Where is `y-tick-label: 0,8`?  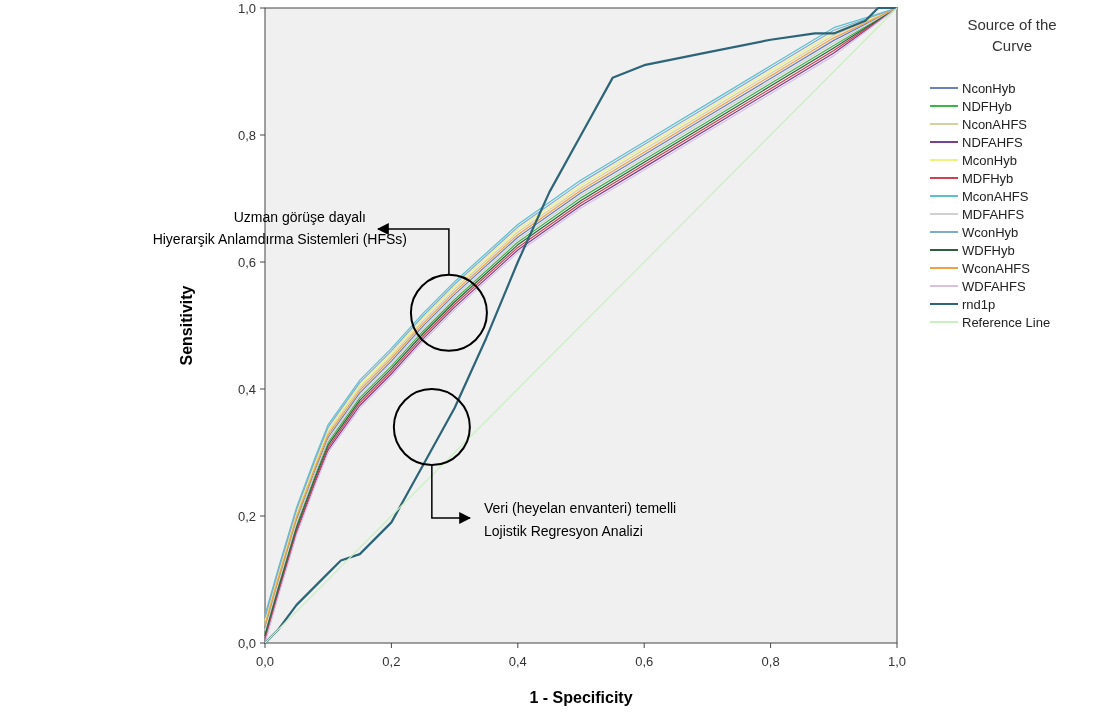
y-tick-label: 0,8 is located at coordinates (246, 135).